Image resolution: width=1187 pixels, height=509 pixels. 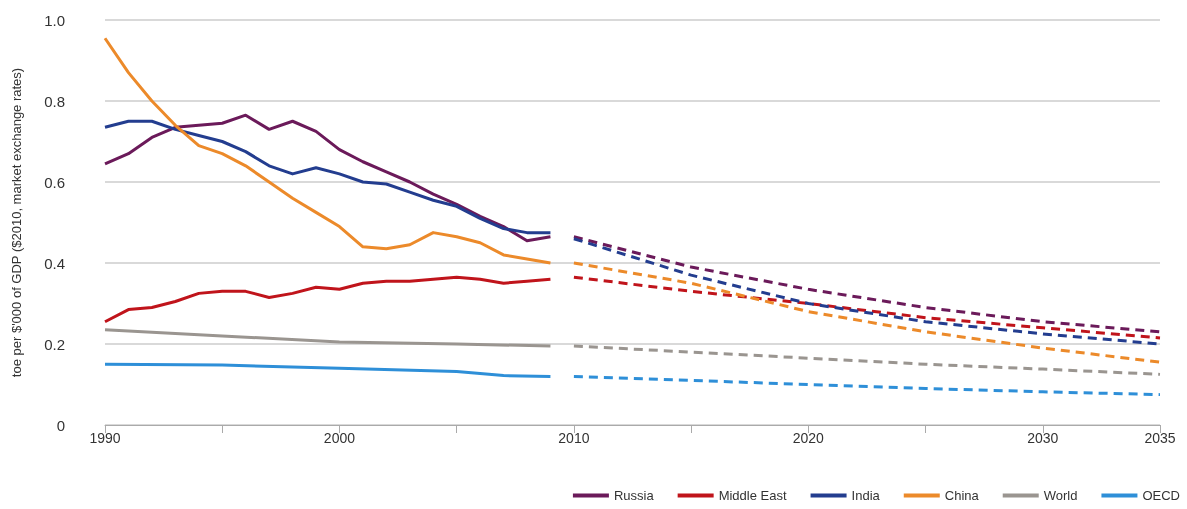 I want to click on x-tick-label: 2035, so click(x=1160, y=438).